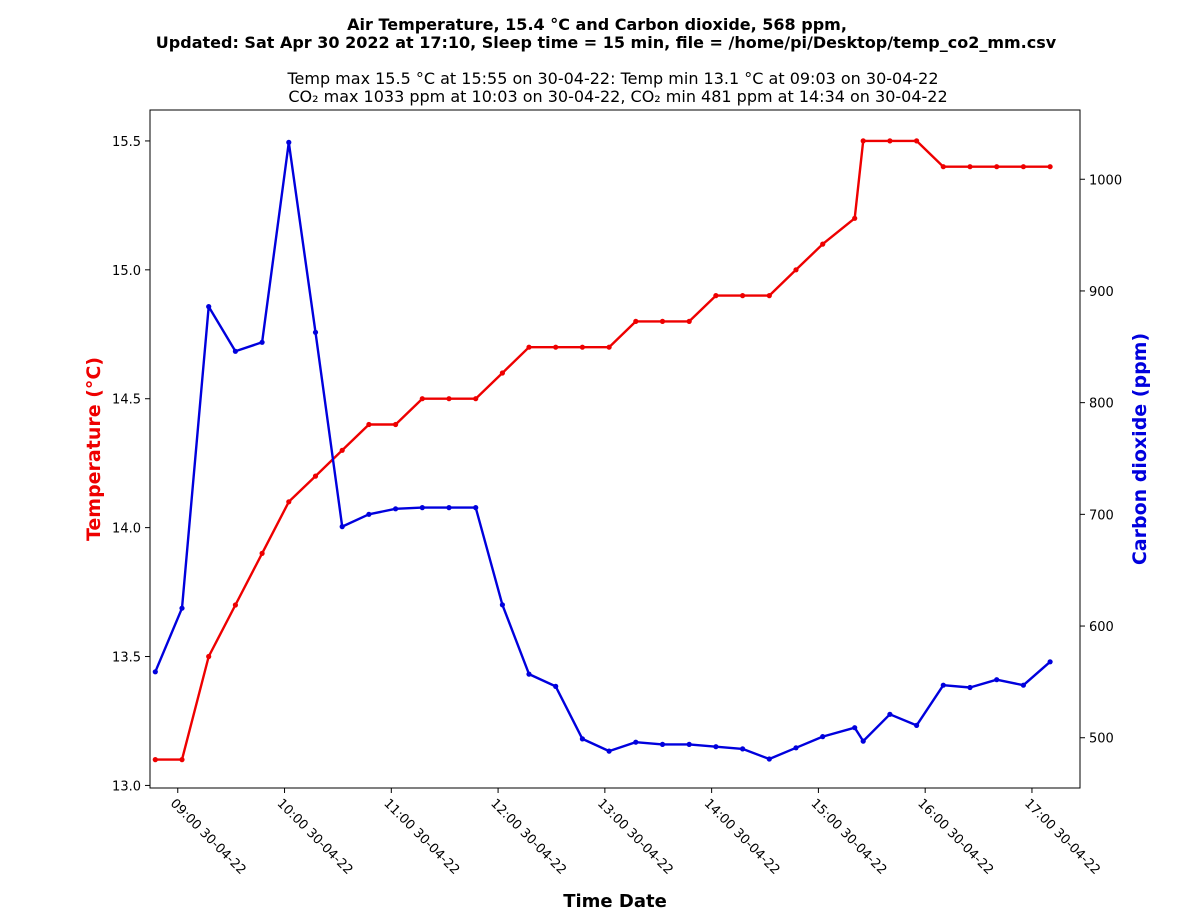 The width and height of the screenshot is (1200, 916). I want to click on y-right-tick-label: 700, so click(1101, 515).